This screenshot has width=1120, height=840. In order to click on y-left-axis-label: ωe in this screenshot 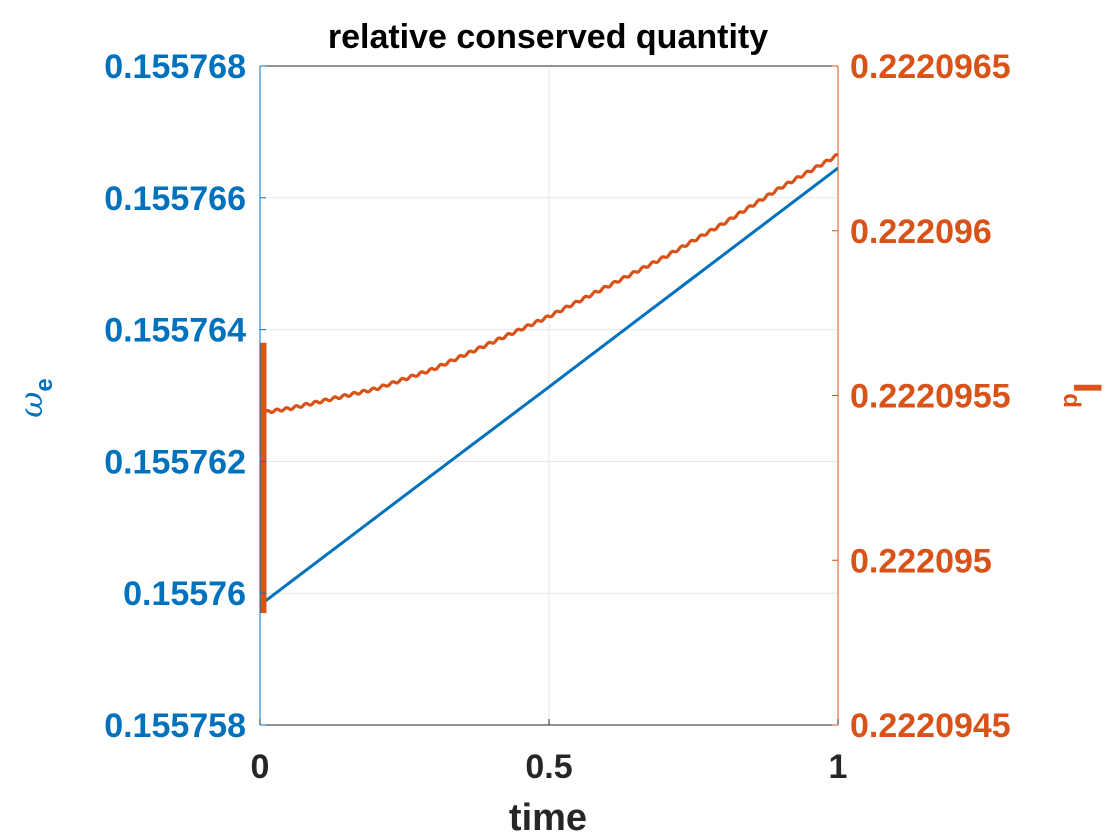, I will do `click(35, 397)`.